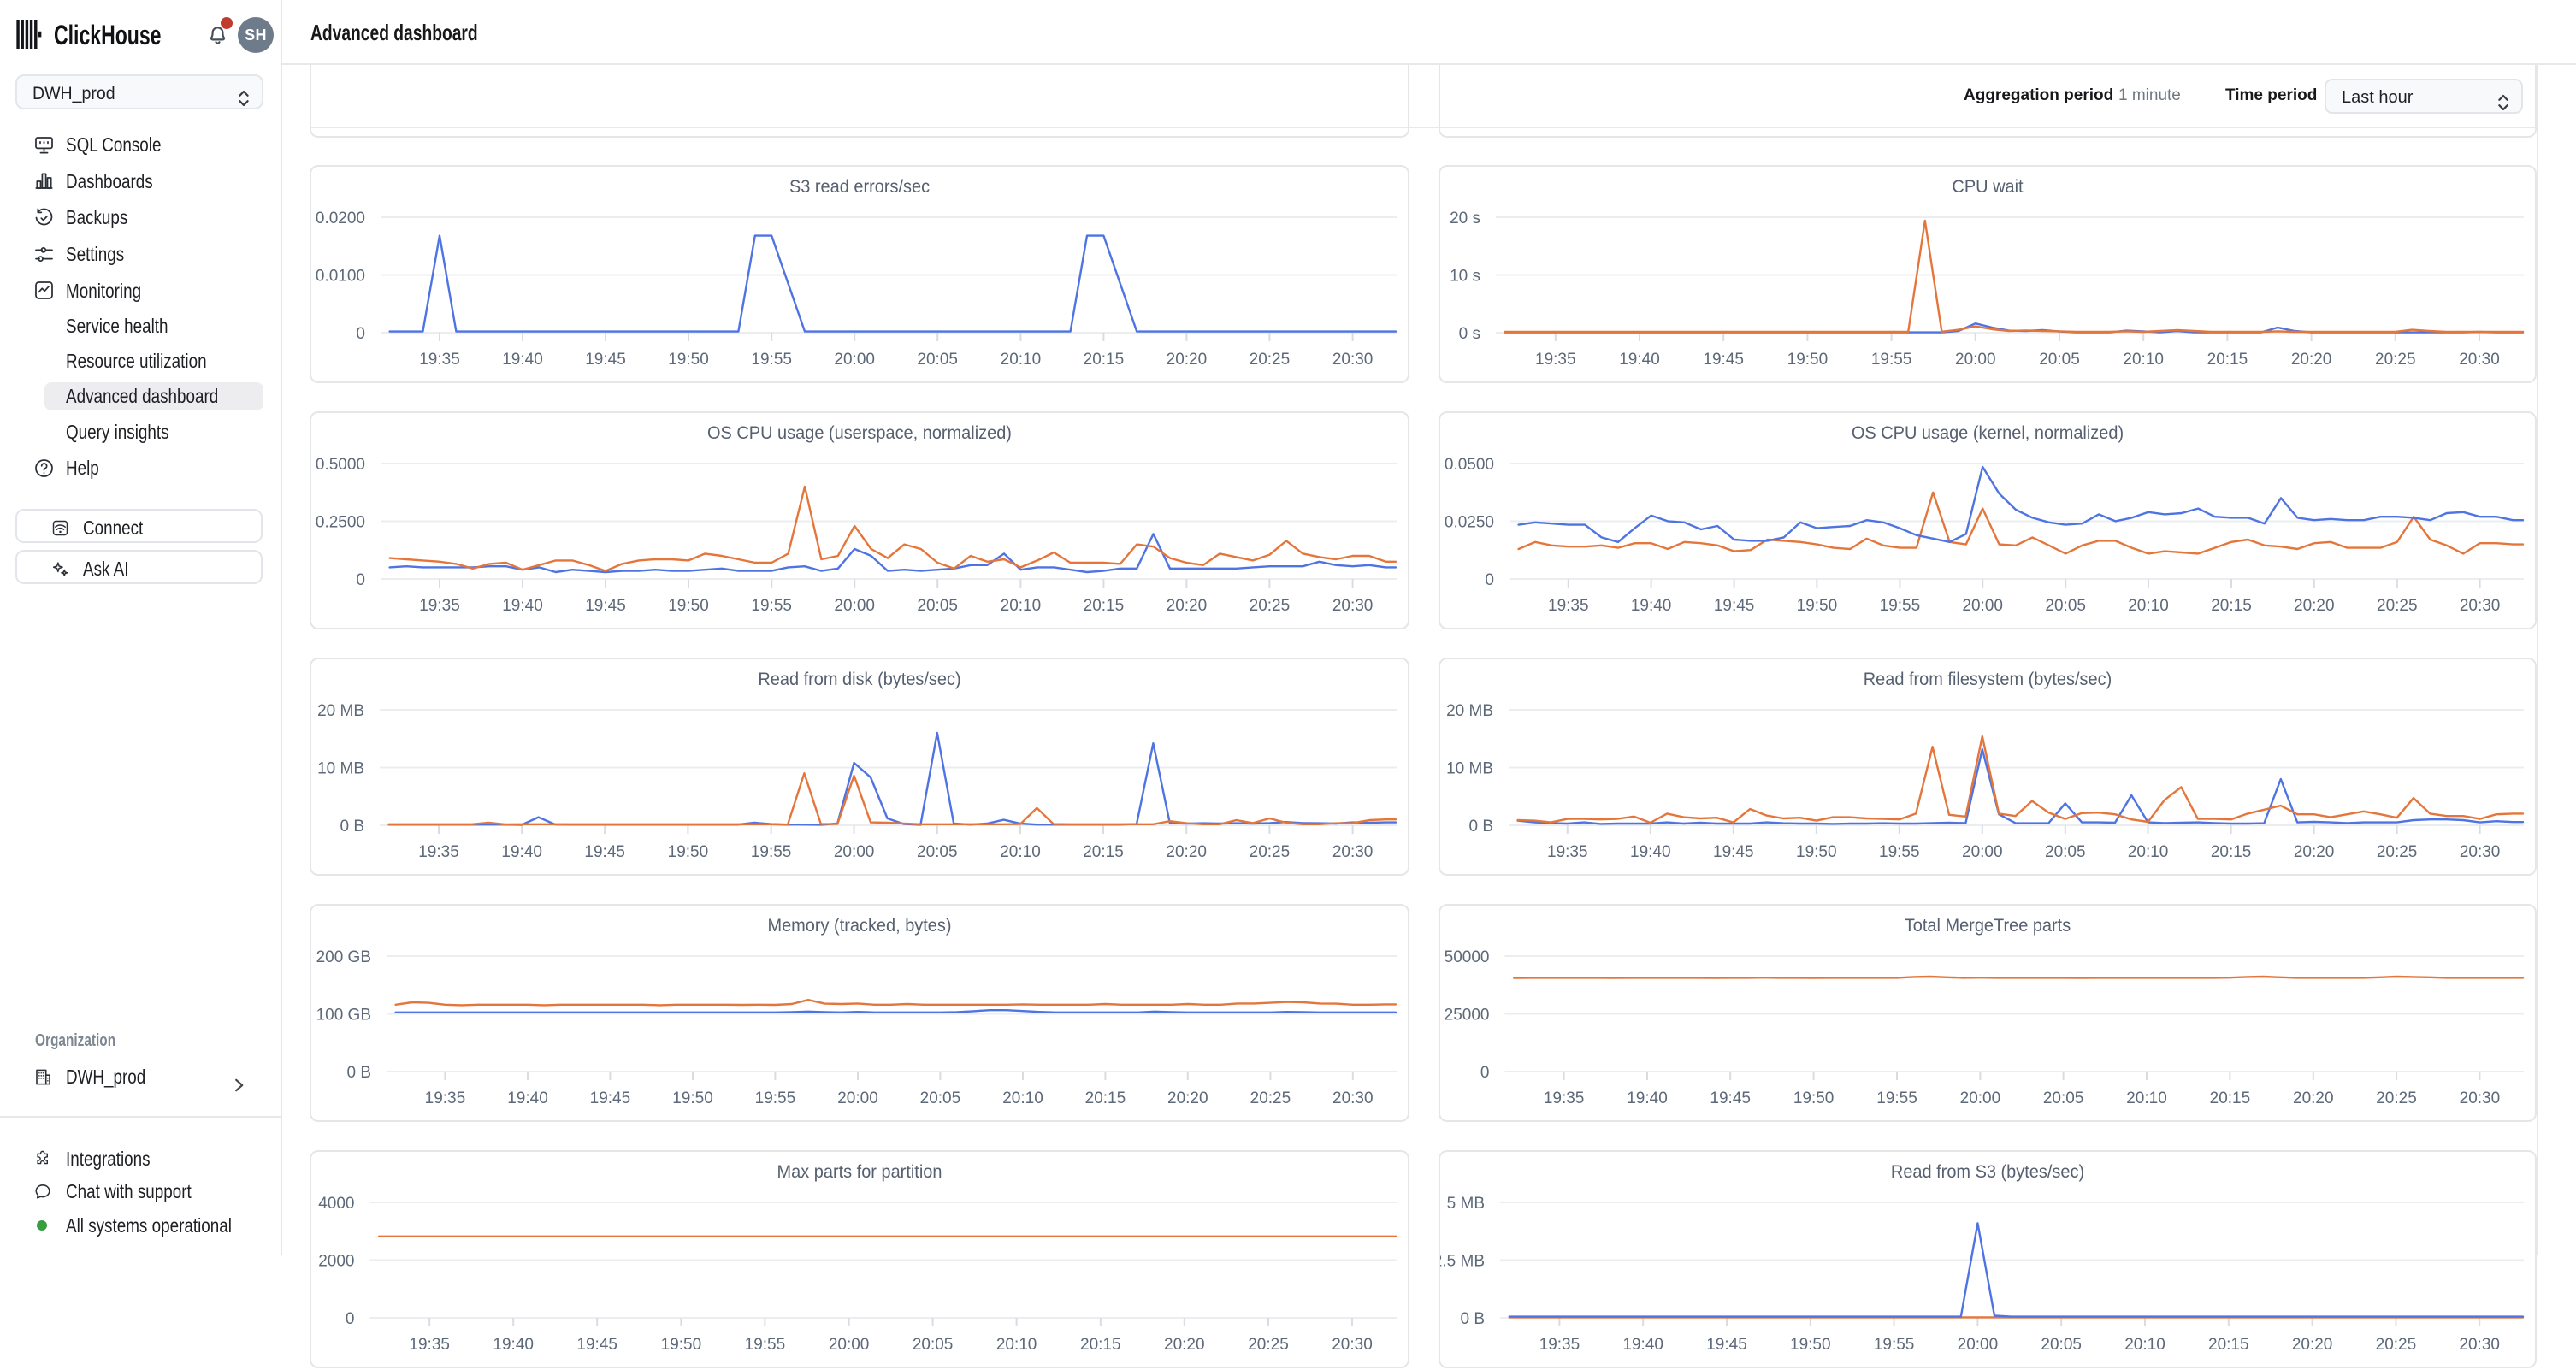 Image resolution: width=2576 pixels, height=1370 pixels. What do you see at coordinates (1469, 711) in the screenshot?
I see `svg-text: 20 MB` at bounding box center [1469, 711].